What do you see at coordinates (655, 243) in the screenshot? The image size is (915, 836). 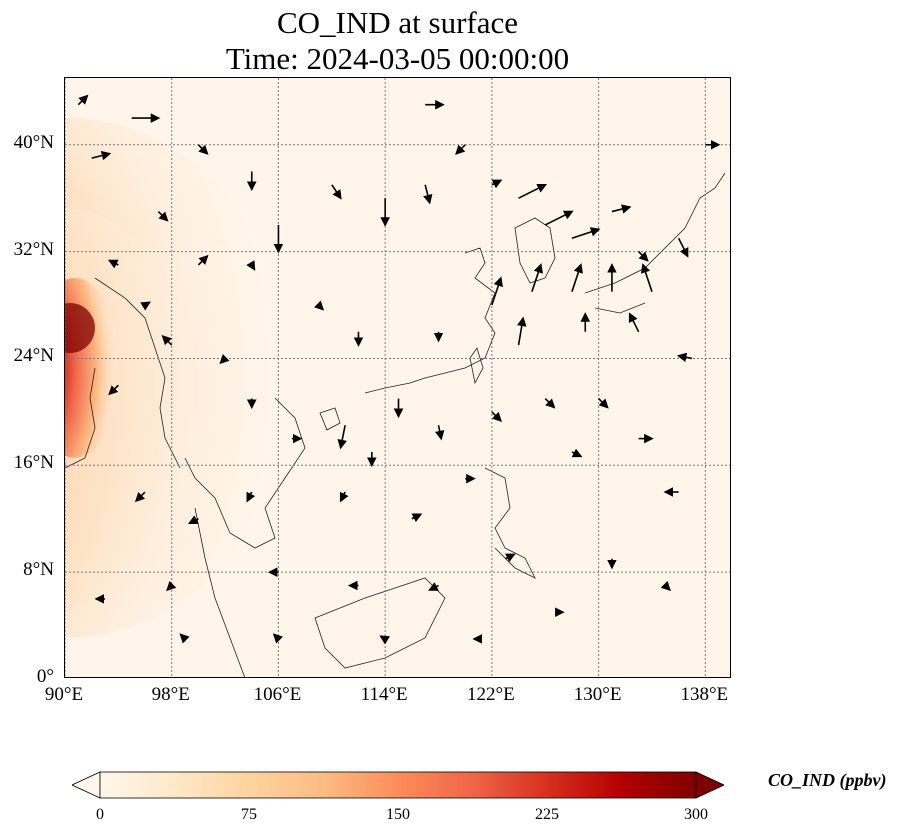 I see `coastline-japan` at bounding box center [655, 243].